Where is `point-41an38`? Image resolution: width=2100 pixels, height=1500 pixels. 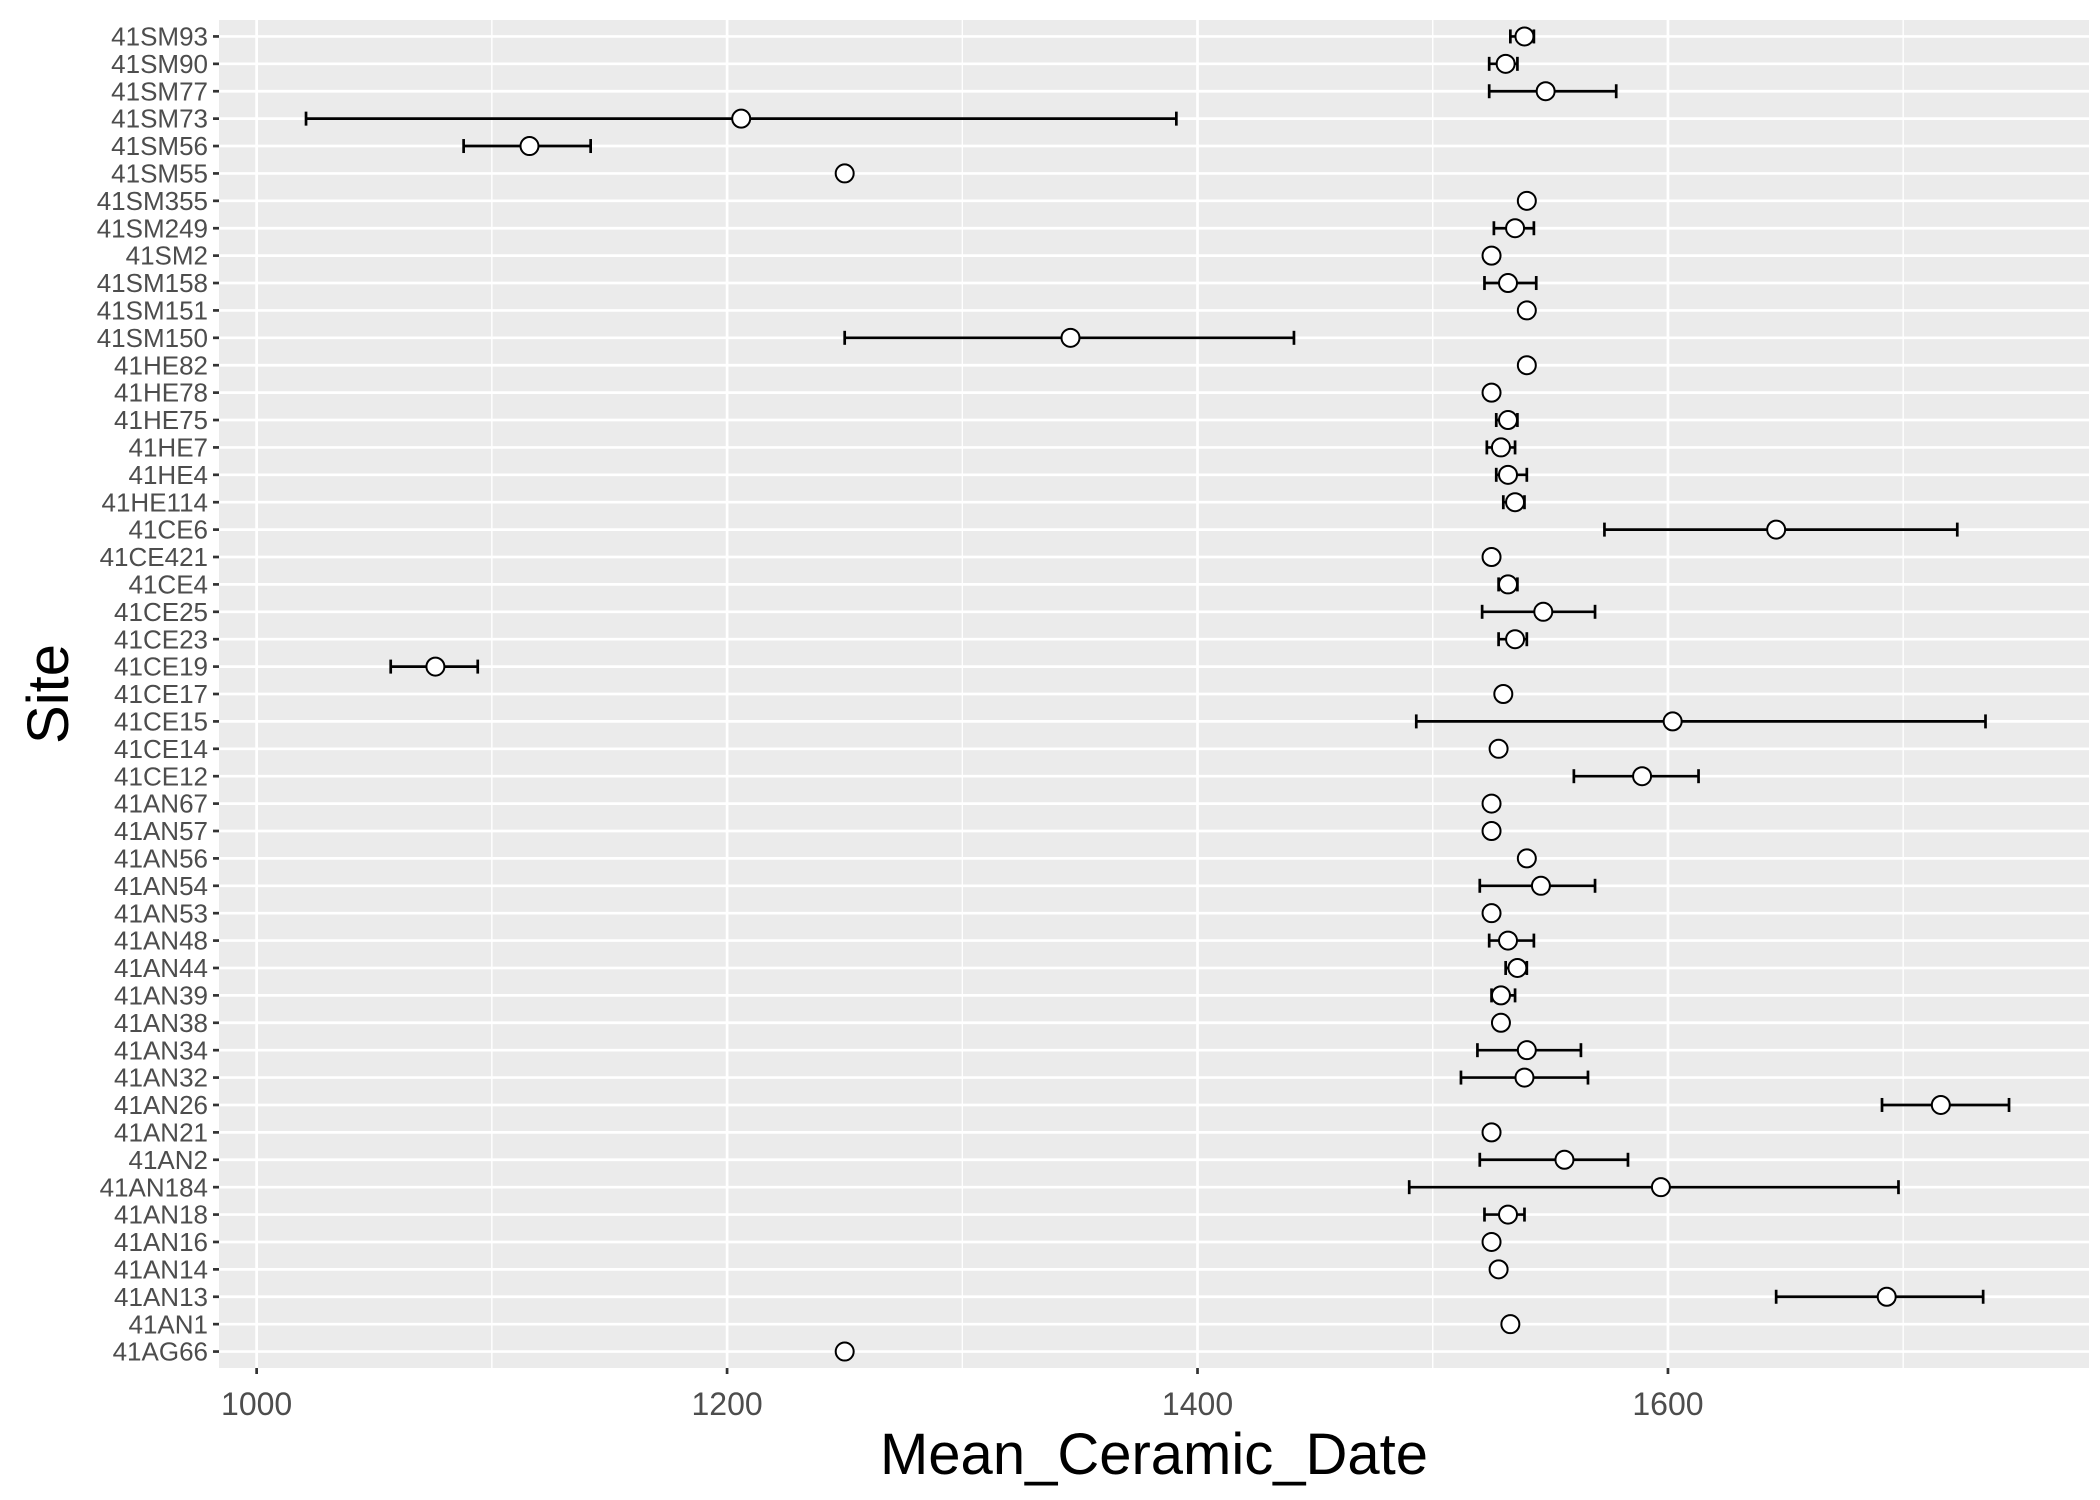
point-41an38 is located at coordinates (1500, 1022).